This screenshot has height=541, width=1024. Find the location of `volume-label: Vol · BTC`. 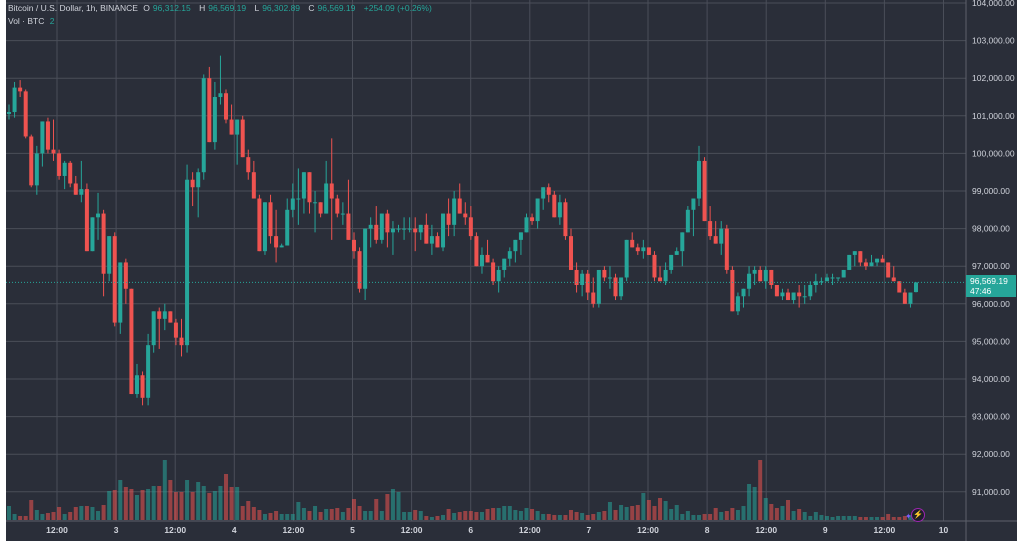

volume-label: Vol · BTC is located at coordinates (26, 21).